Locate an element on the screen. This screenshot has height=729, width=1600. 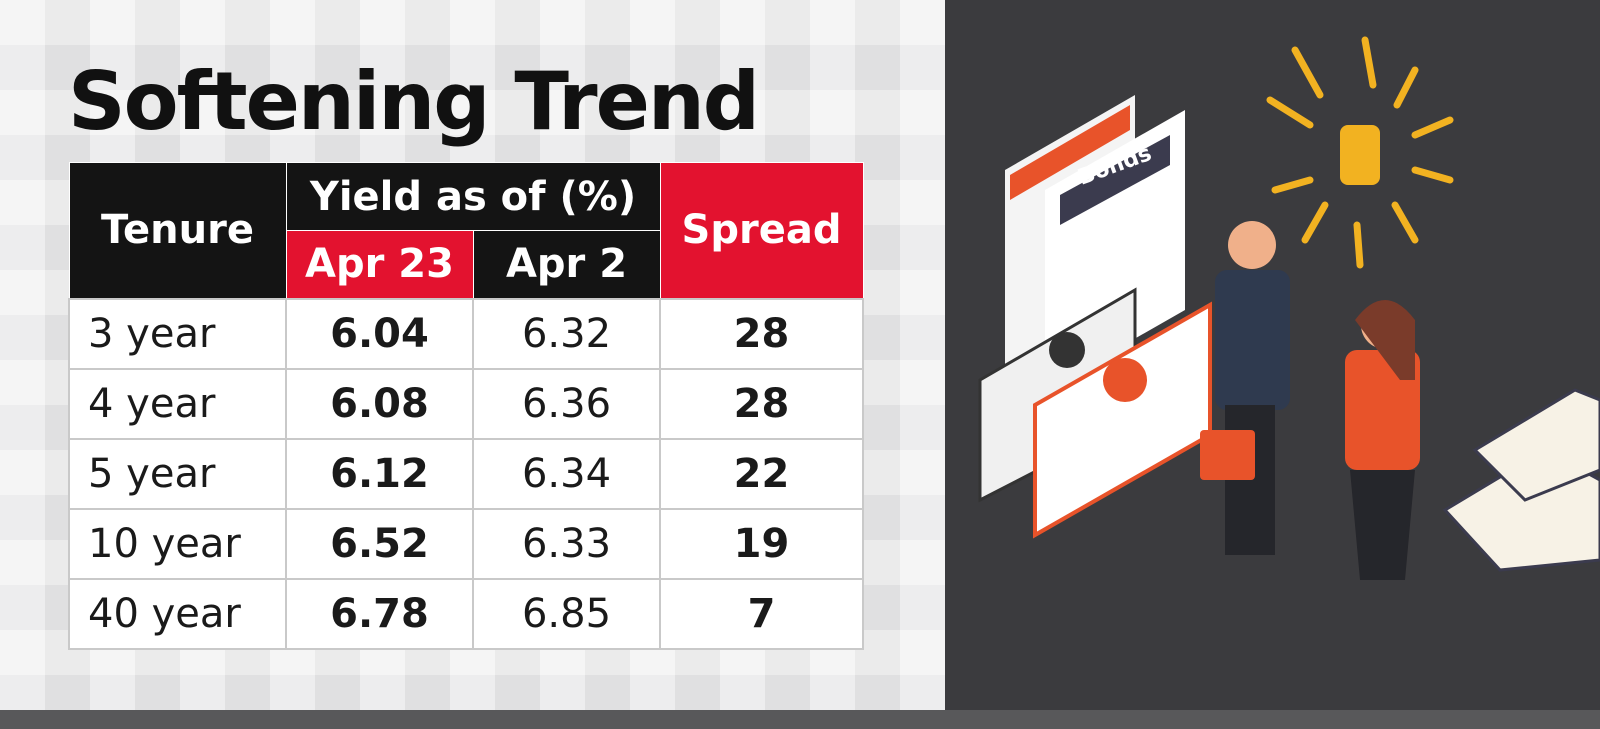
banknote-mark is located at coordinates (1067, 350).